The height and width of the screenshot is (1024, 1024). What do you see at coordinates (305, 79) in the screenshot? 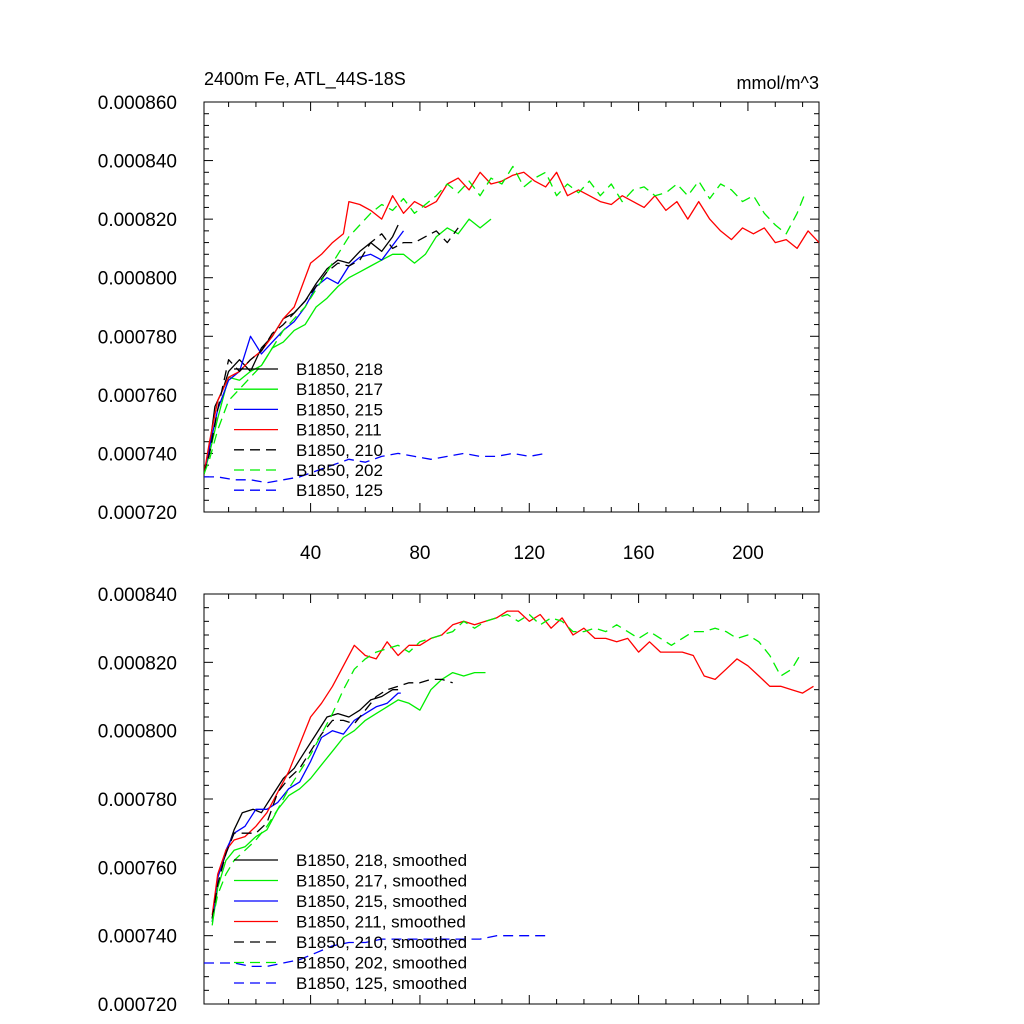
I see `top-panel-title: 2400m Fe, ATL_44S-18S` at bounding box center [305, 79].